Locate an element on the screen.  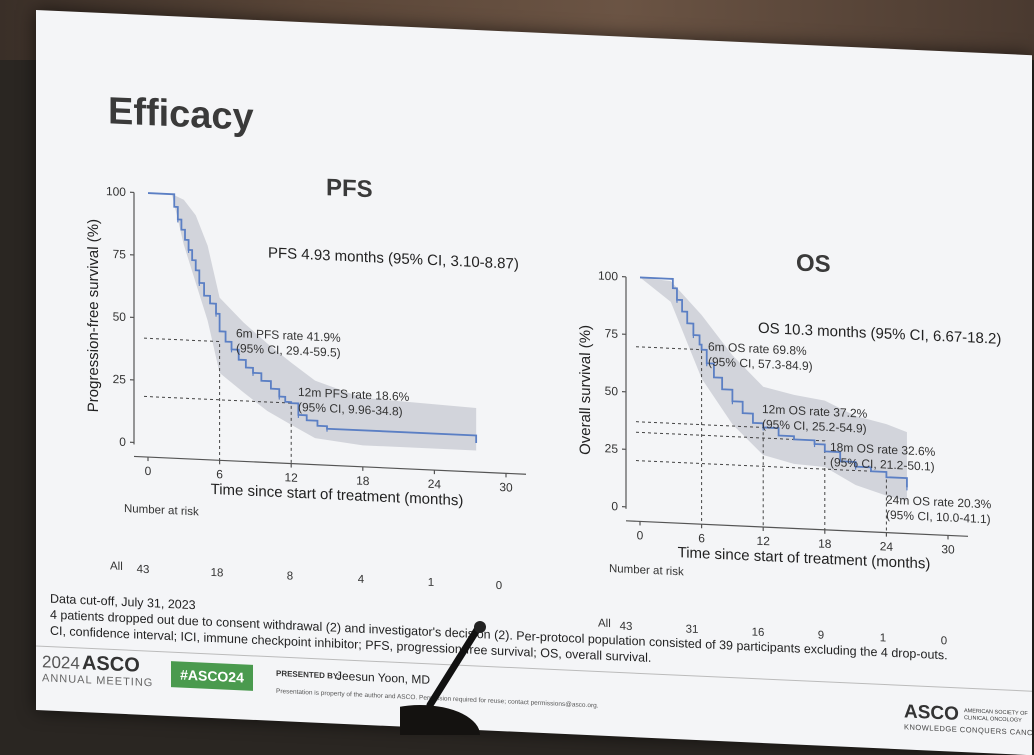
os-x-tick-label: 18 is located at coordinates (825, 544).